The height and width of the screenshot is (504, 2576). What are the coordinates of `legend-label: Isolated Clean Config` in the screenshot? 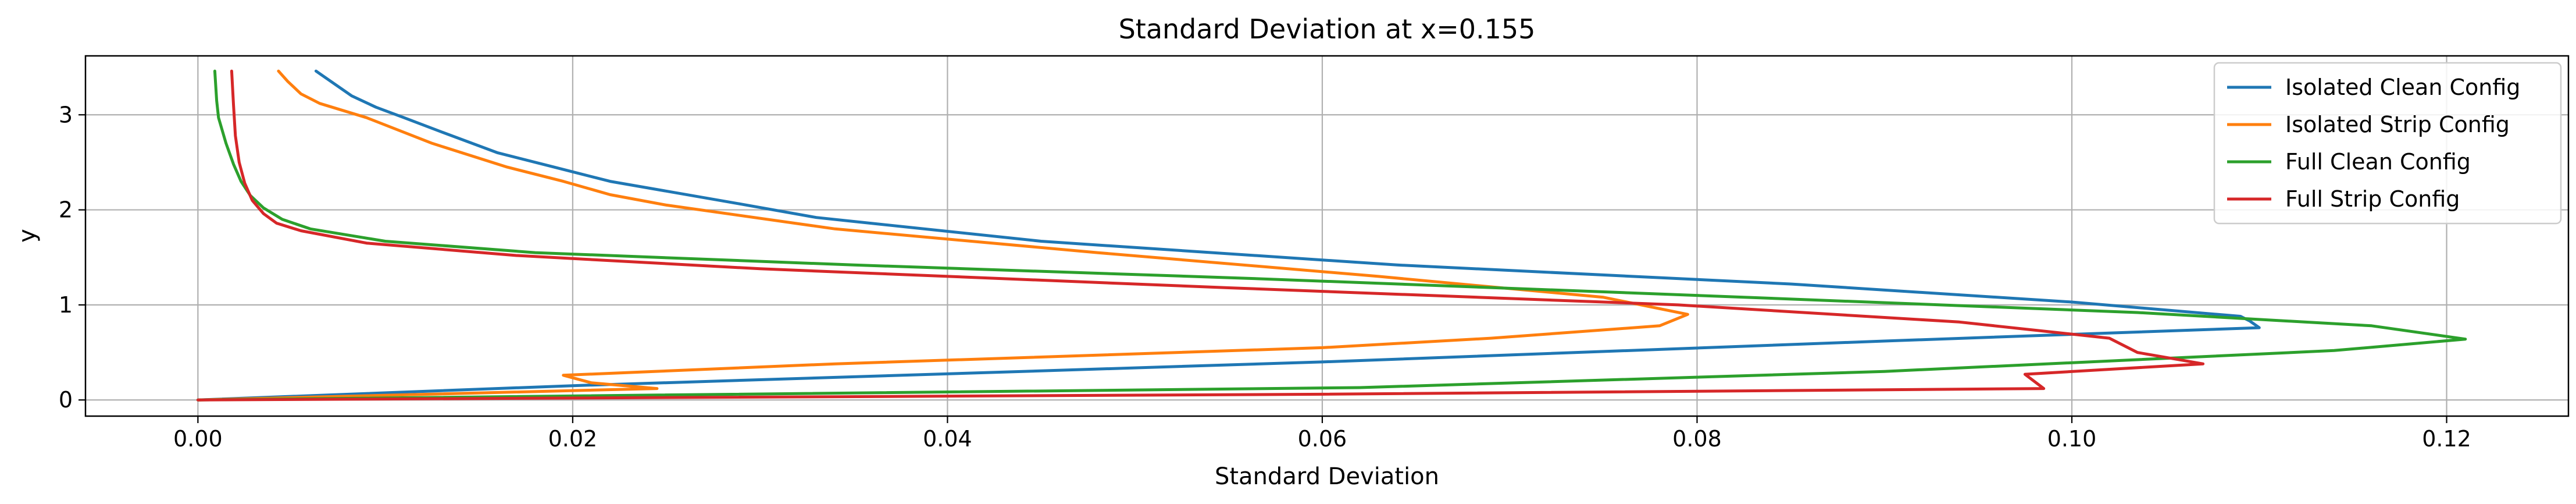 It's located at (2403, 87).